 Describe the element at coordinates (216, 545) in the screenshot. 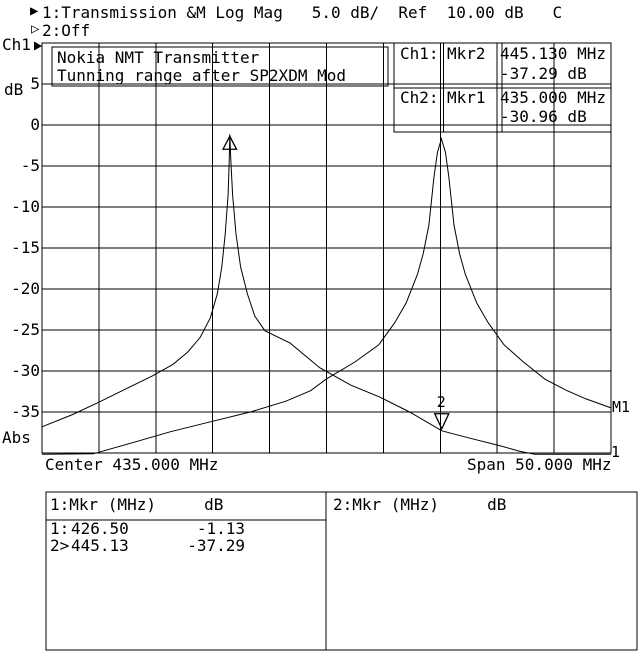

I see `marker-row-level: -37.29` at that location.